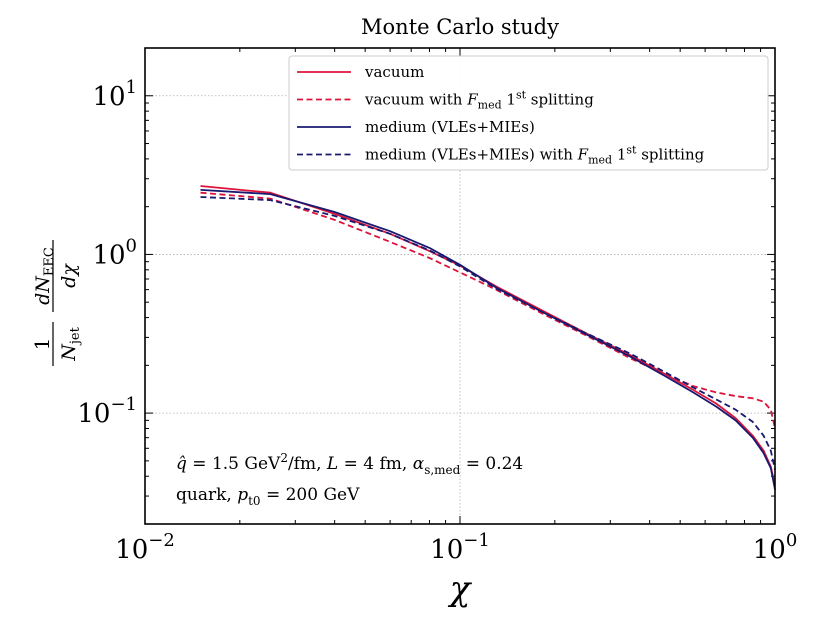  Describe the element at coordinates (619, 155) in the screenshot. I see `legend-label-3-part-3: 1` at that location.